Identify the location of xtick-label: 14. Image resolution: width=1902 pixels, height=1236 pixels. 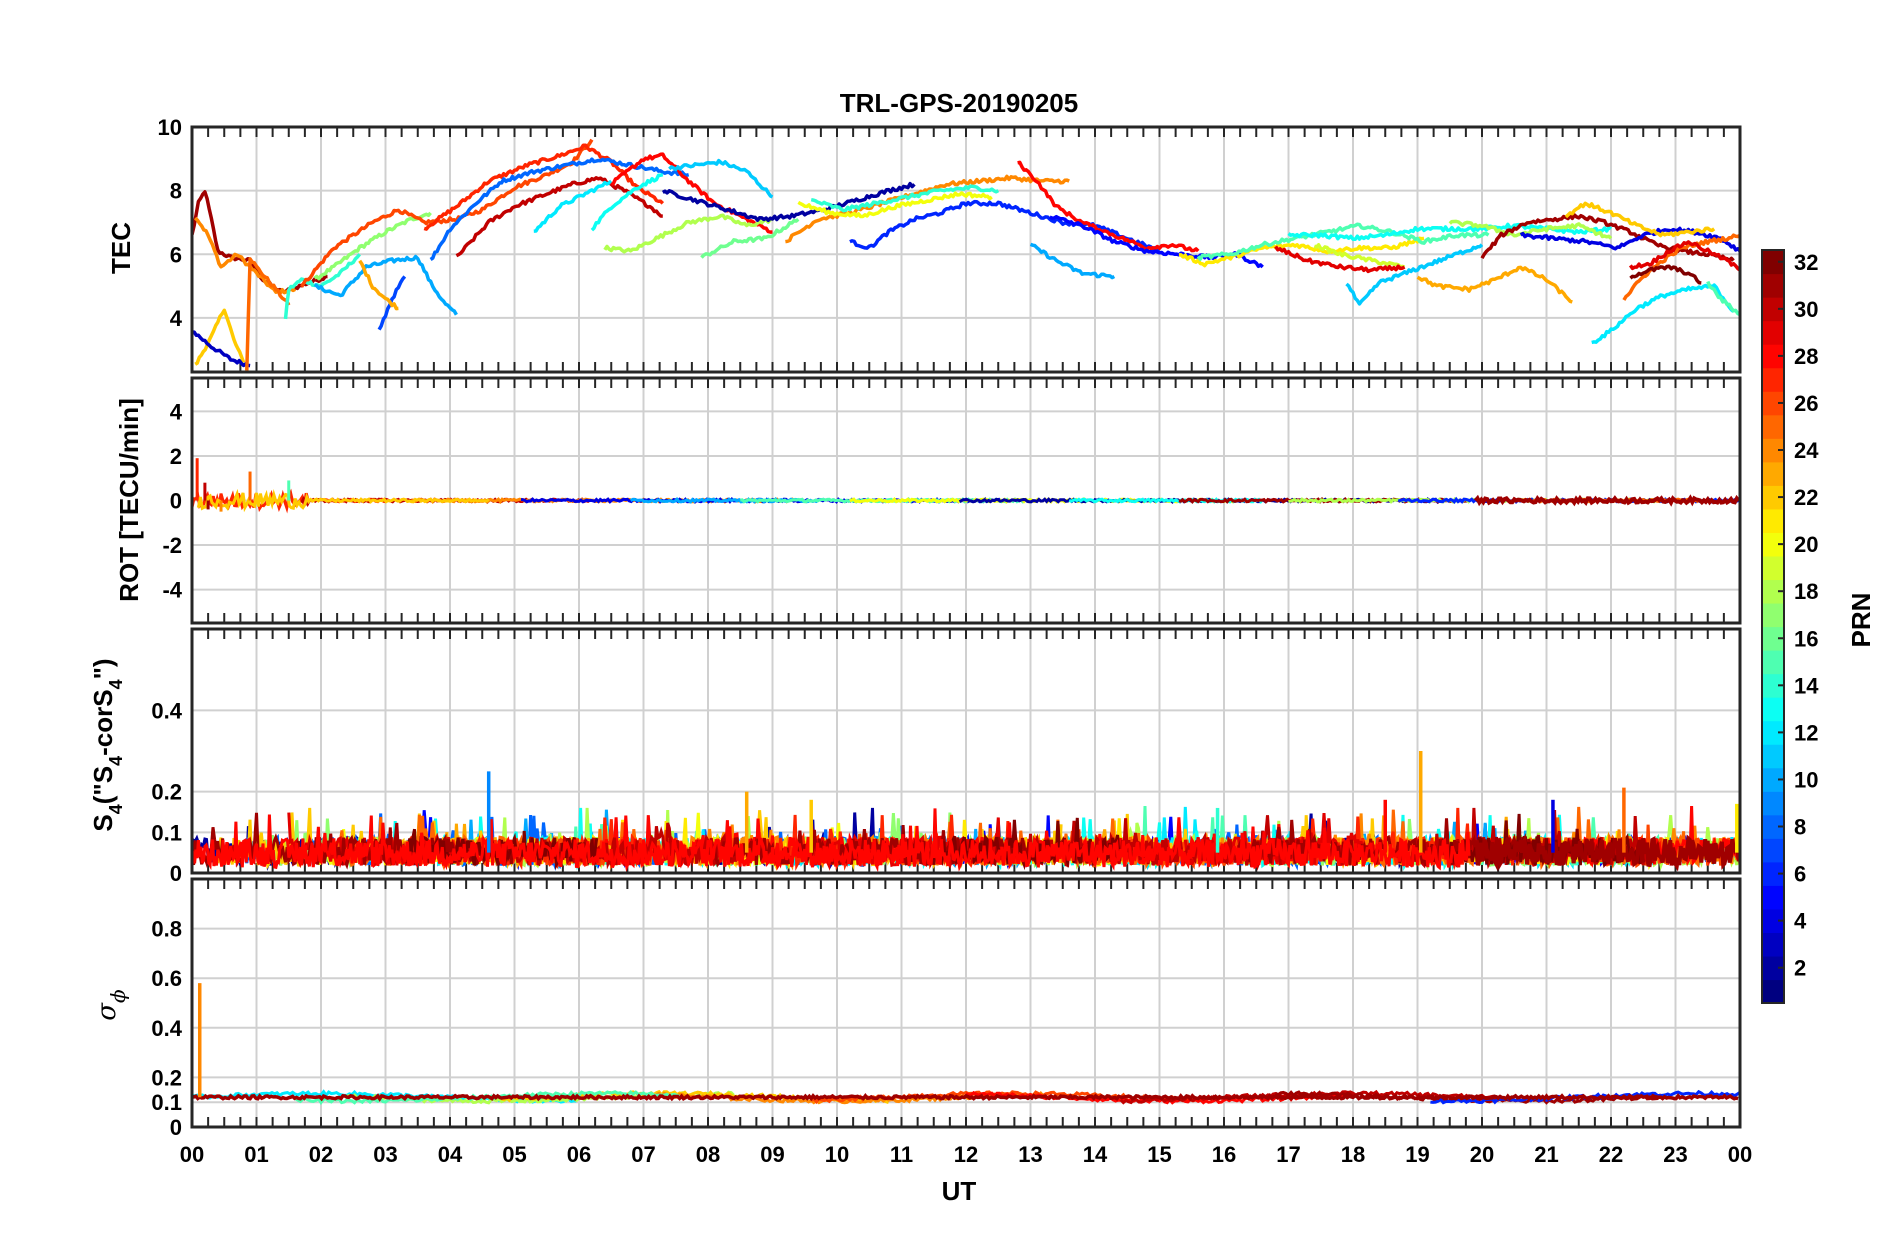
(1095, 1154).